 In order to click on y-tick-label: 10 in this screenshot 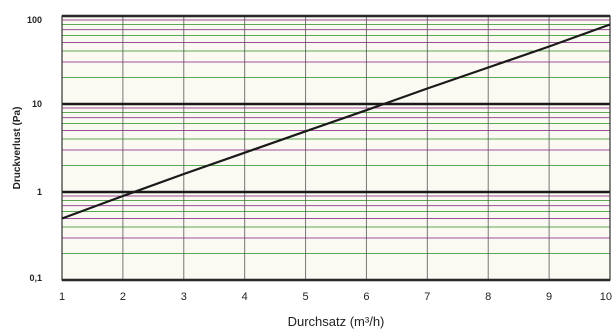, I will do `click(37, 104)`.